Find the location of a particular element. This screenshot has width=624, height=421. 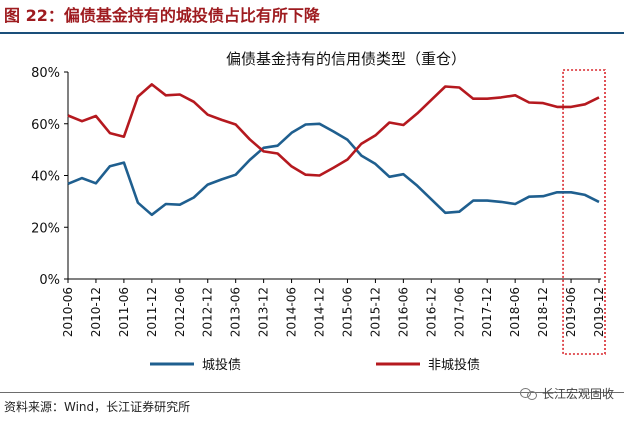

x-tick-label: 2019-12 is located at coordinates (599, 312).